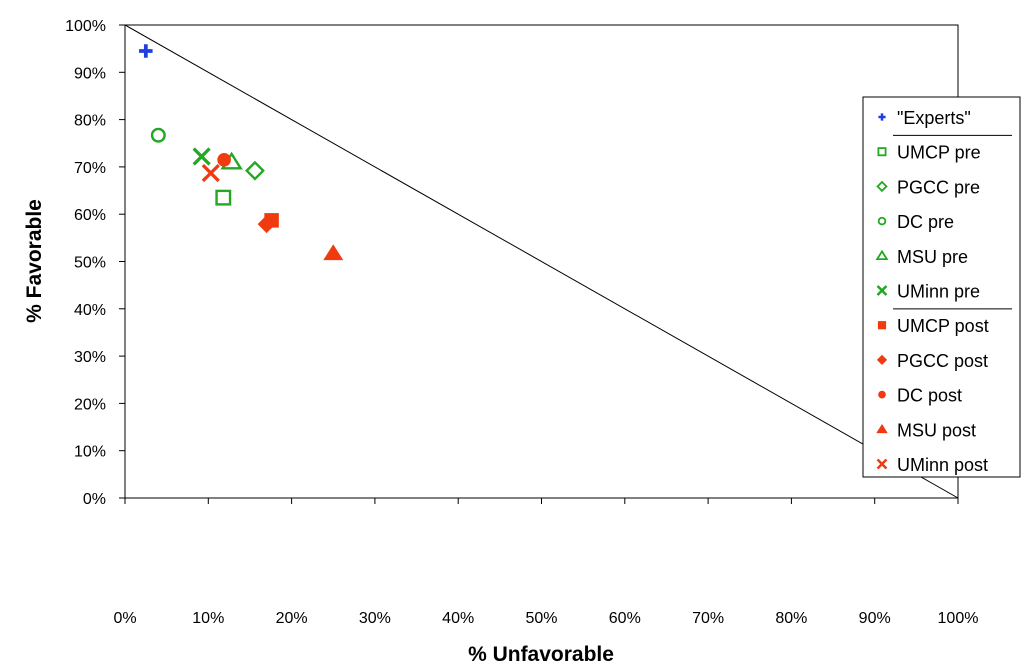  Describe the element at coordinates (942, 465) in the screenshot. I see `legend-label: UMinn post` at that location.